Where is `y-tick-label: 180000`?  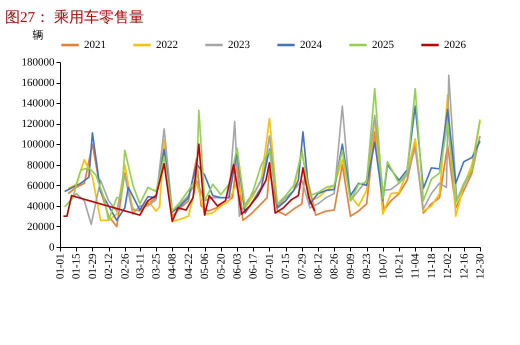 y-tick-label: 180000 is located at coordinates (38, 62).